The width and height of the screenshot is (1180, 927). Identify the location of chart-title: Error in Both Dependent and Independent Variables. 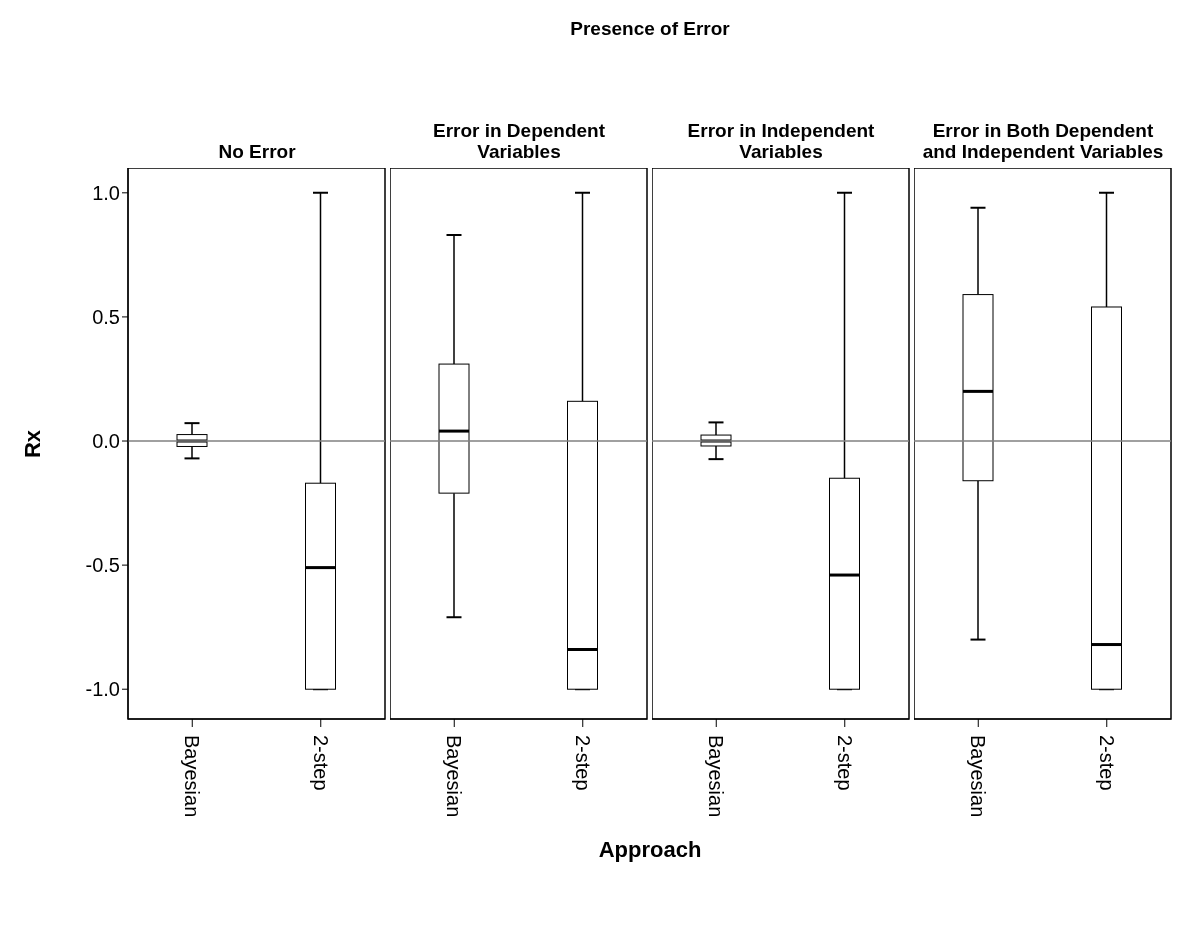
(1043, 141).